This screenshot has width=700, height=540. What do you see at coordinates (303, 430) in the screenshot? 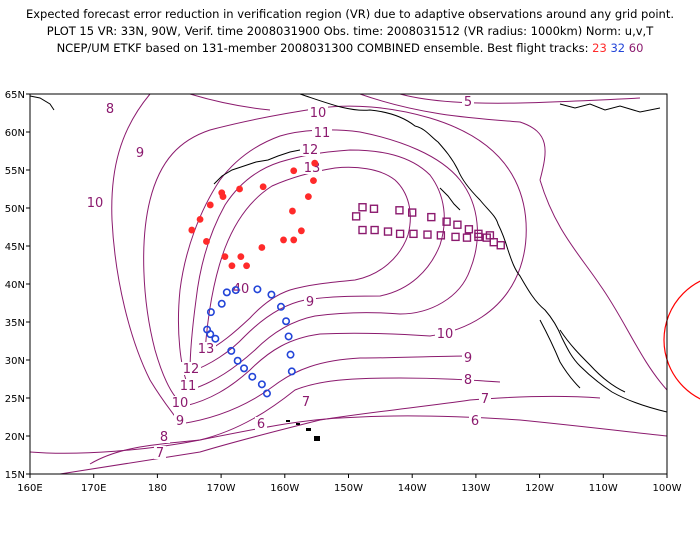
I see `hawaii-islands` at bounding box center [303, 430].